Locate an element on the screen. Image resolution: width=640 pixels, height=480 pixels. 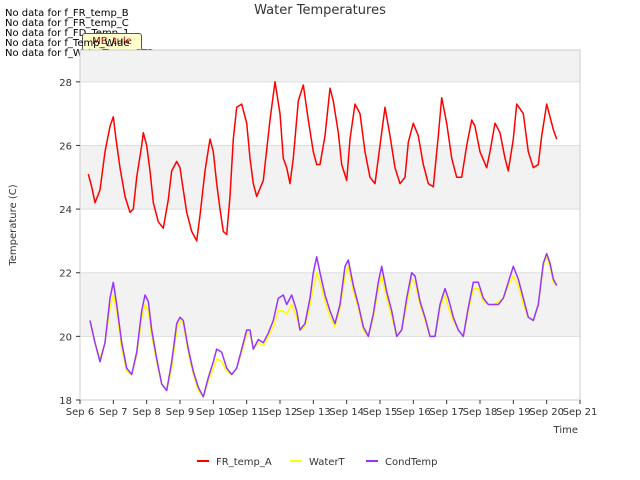
x-tick-label: Sep 6 is located at coordinates (80, 412).